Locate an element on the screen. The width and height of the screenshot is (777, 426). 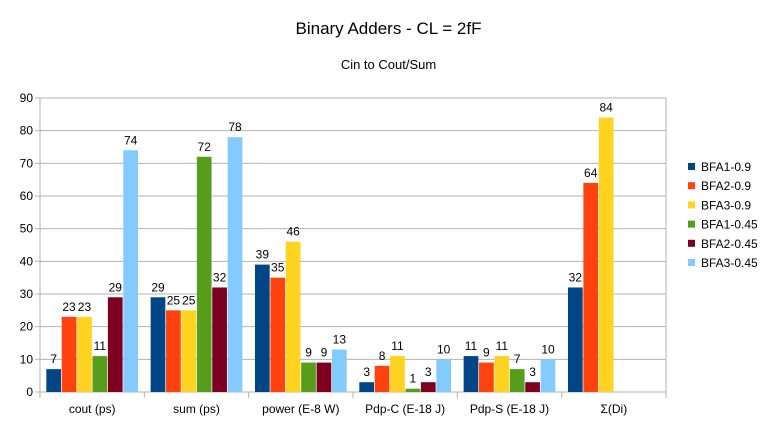
x-tick-label: Pdp-S (E-18 J) is located at coordinates (509, 409).